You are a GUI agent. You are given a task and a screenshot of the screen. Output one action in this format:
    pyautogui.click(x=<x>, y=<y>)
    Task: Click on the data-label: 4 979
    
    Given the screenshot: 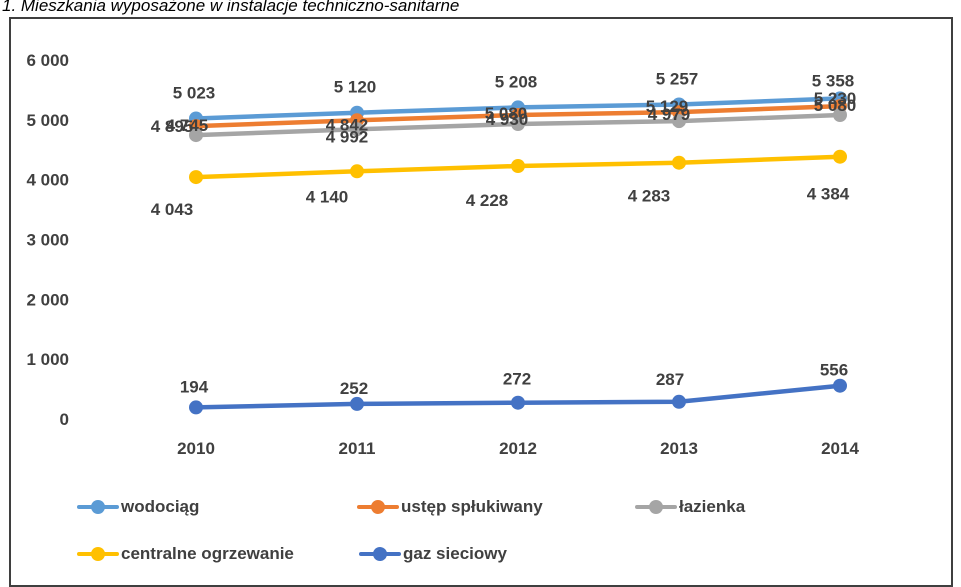 What is the action you would take?
    pyautogui.click(x=669, y=114)
    